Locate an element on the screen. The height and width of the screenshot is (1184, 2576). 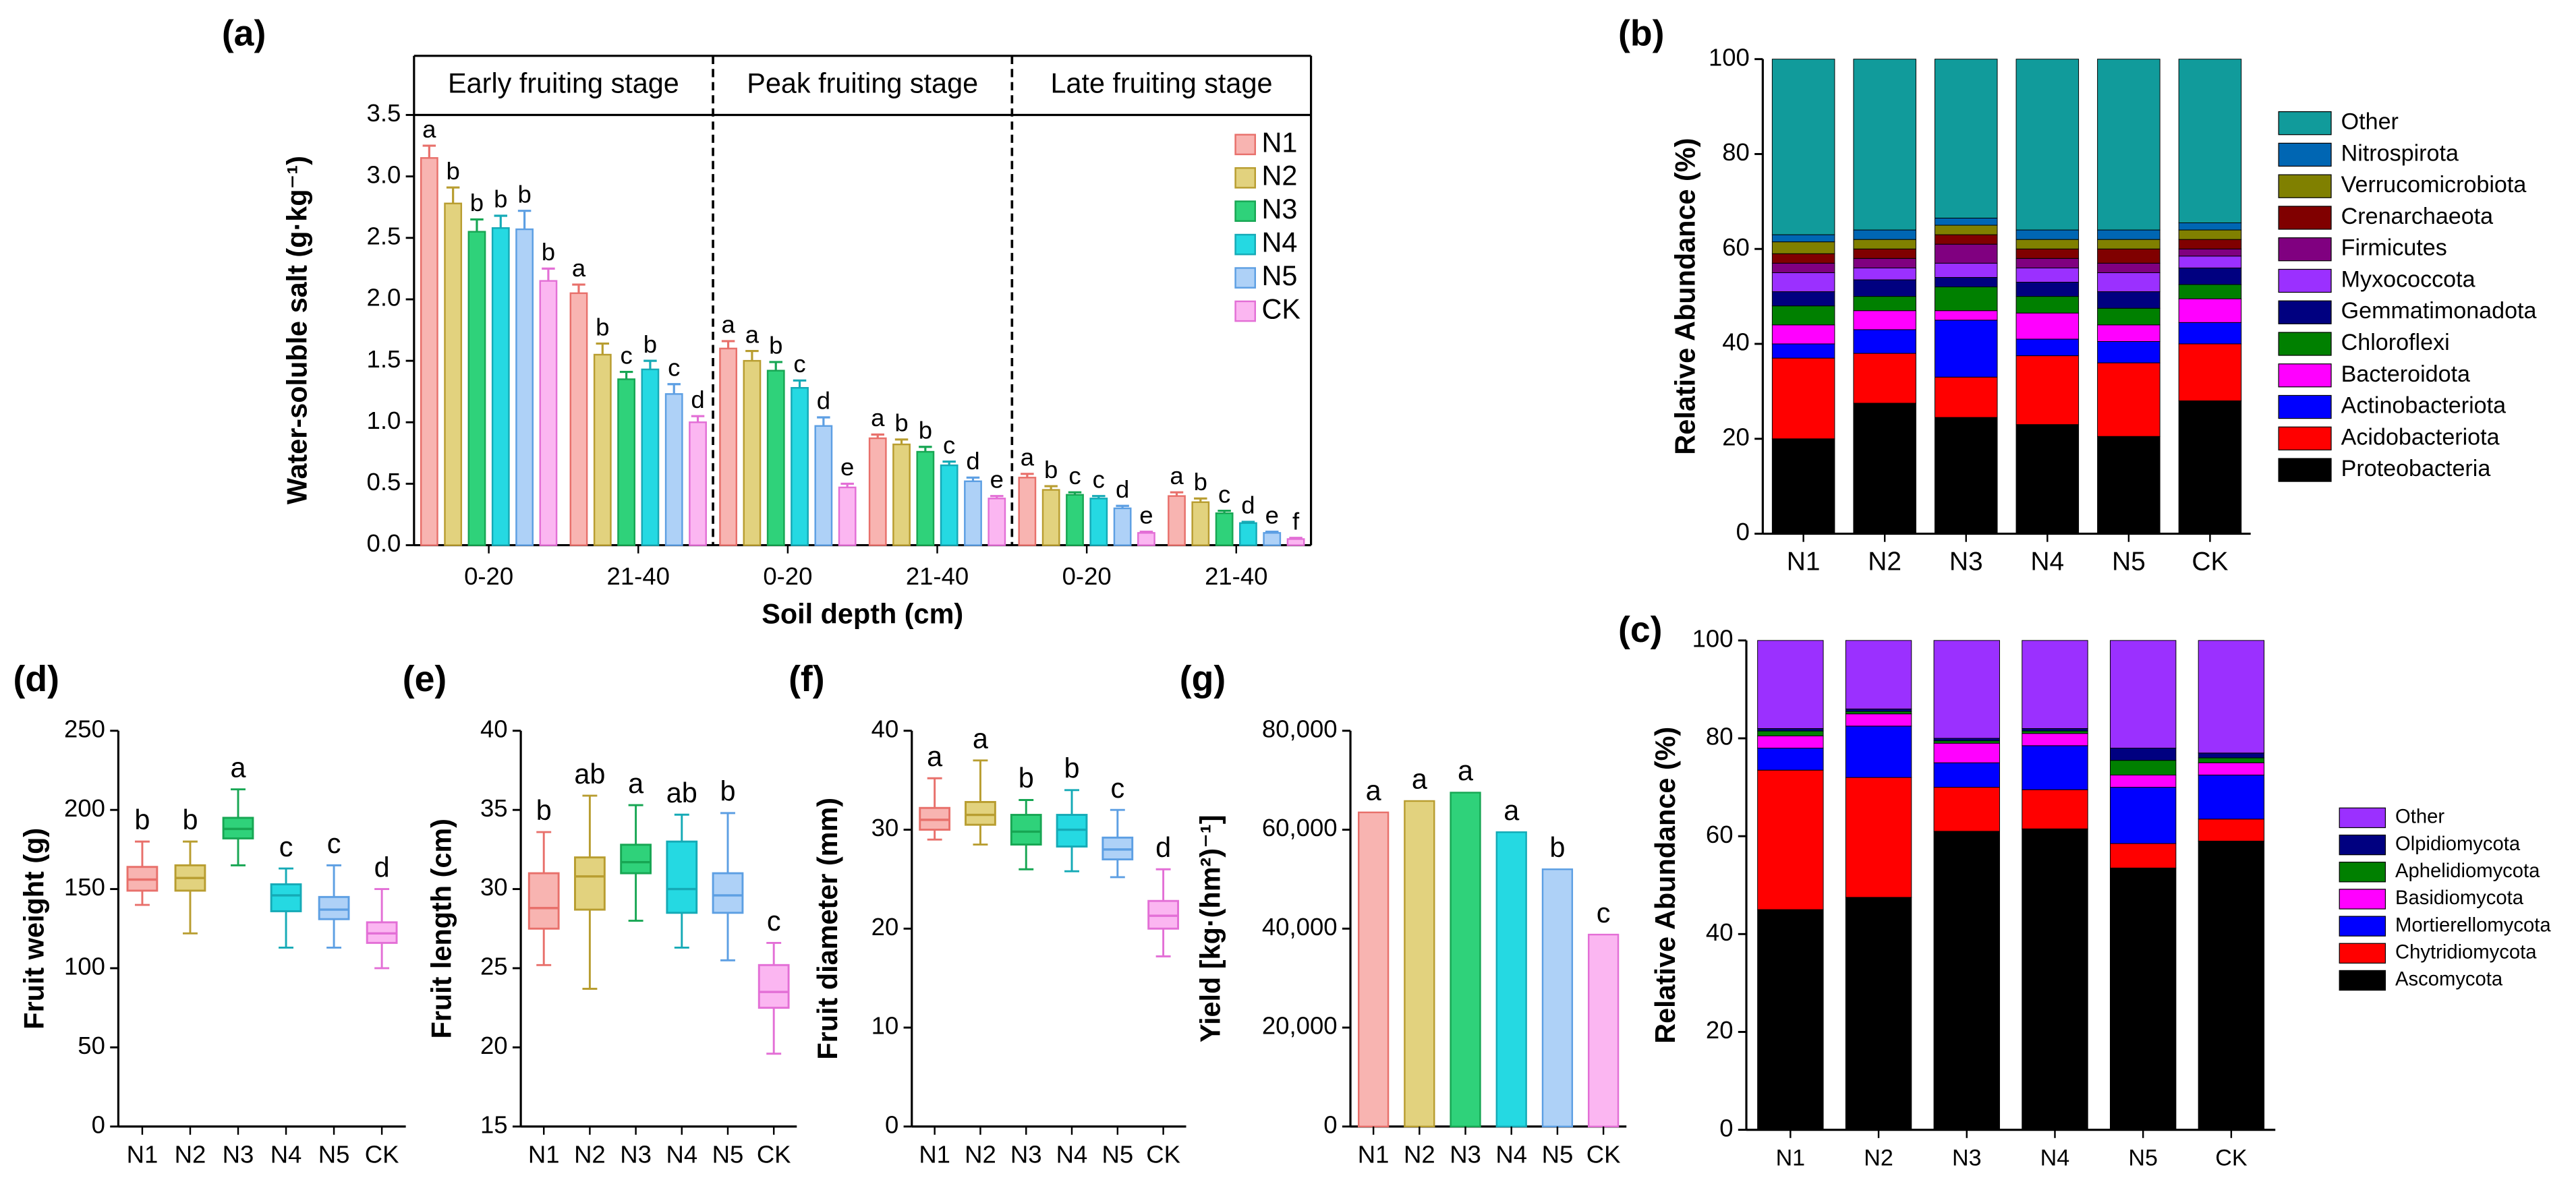
facet-label: Early fruiting stage is located at coordinates (563, 83).